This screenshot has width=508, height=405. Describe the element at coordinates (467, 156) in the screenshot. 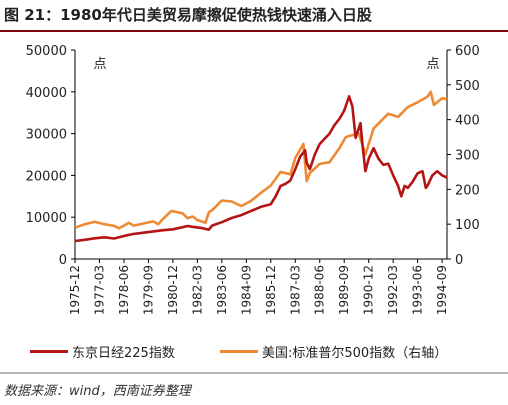

I see `y-right-tick-label: 300` at that location.